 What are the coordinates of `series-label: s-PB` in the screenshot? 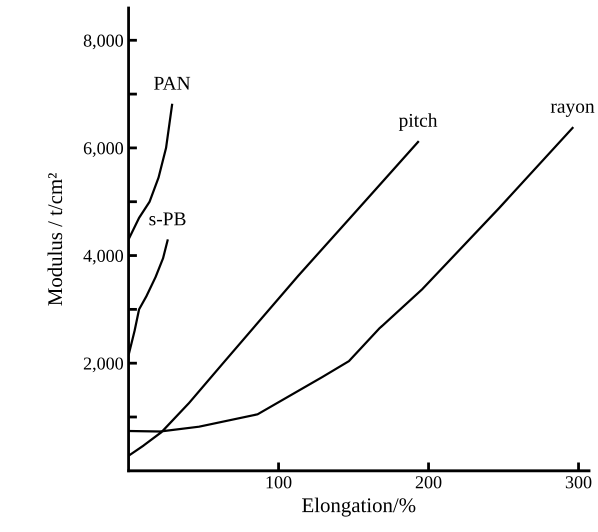 It's located at (167, 219).